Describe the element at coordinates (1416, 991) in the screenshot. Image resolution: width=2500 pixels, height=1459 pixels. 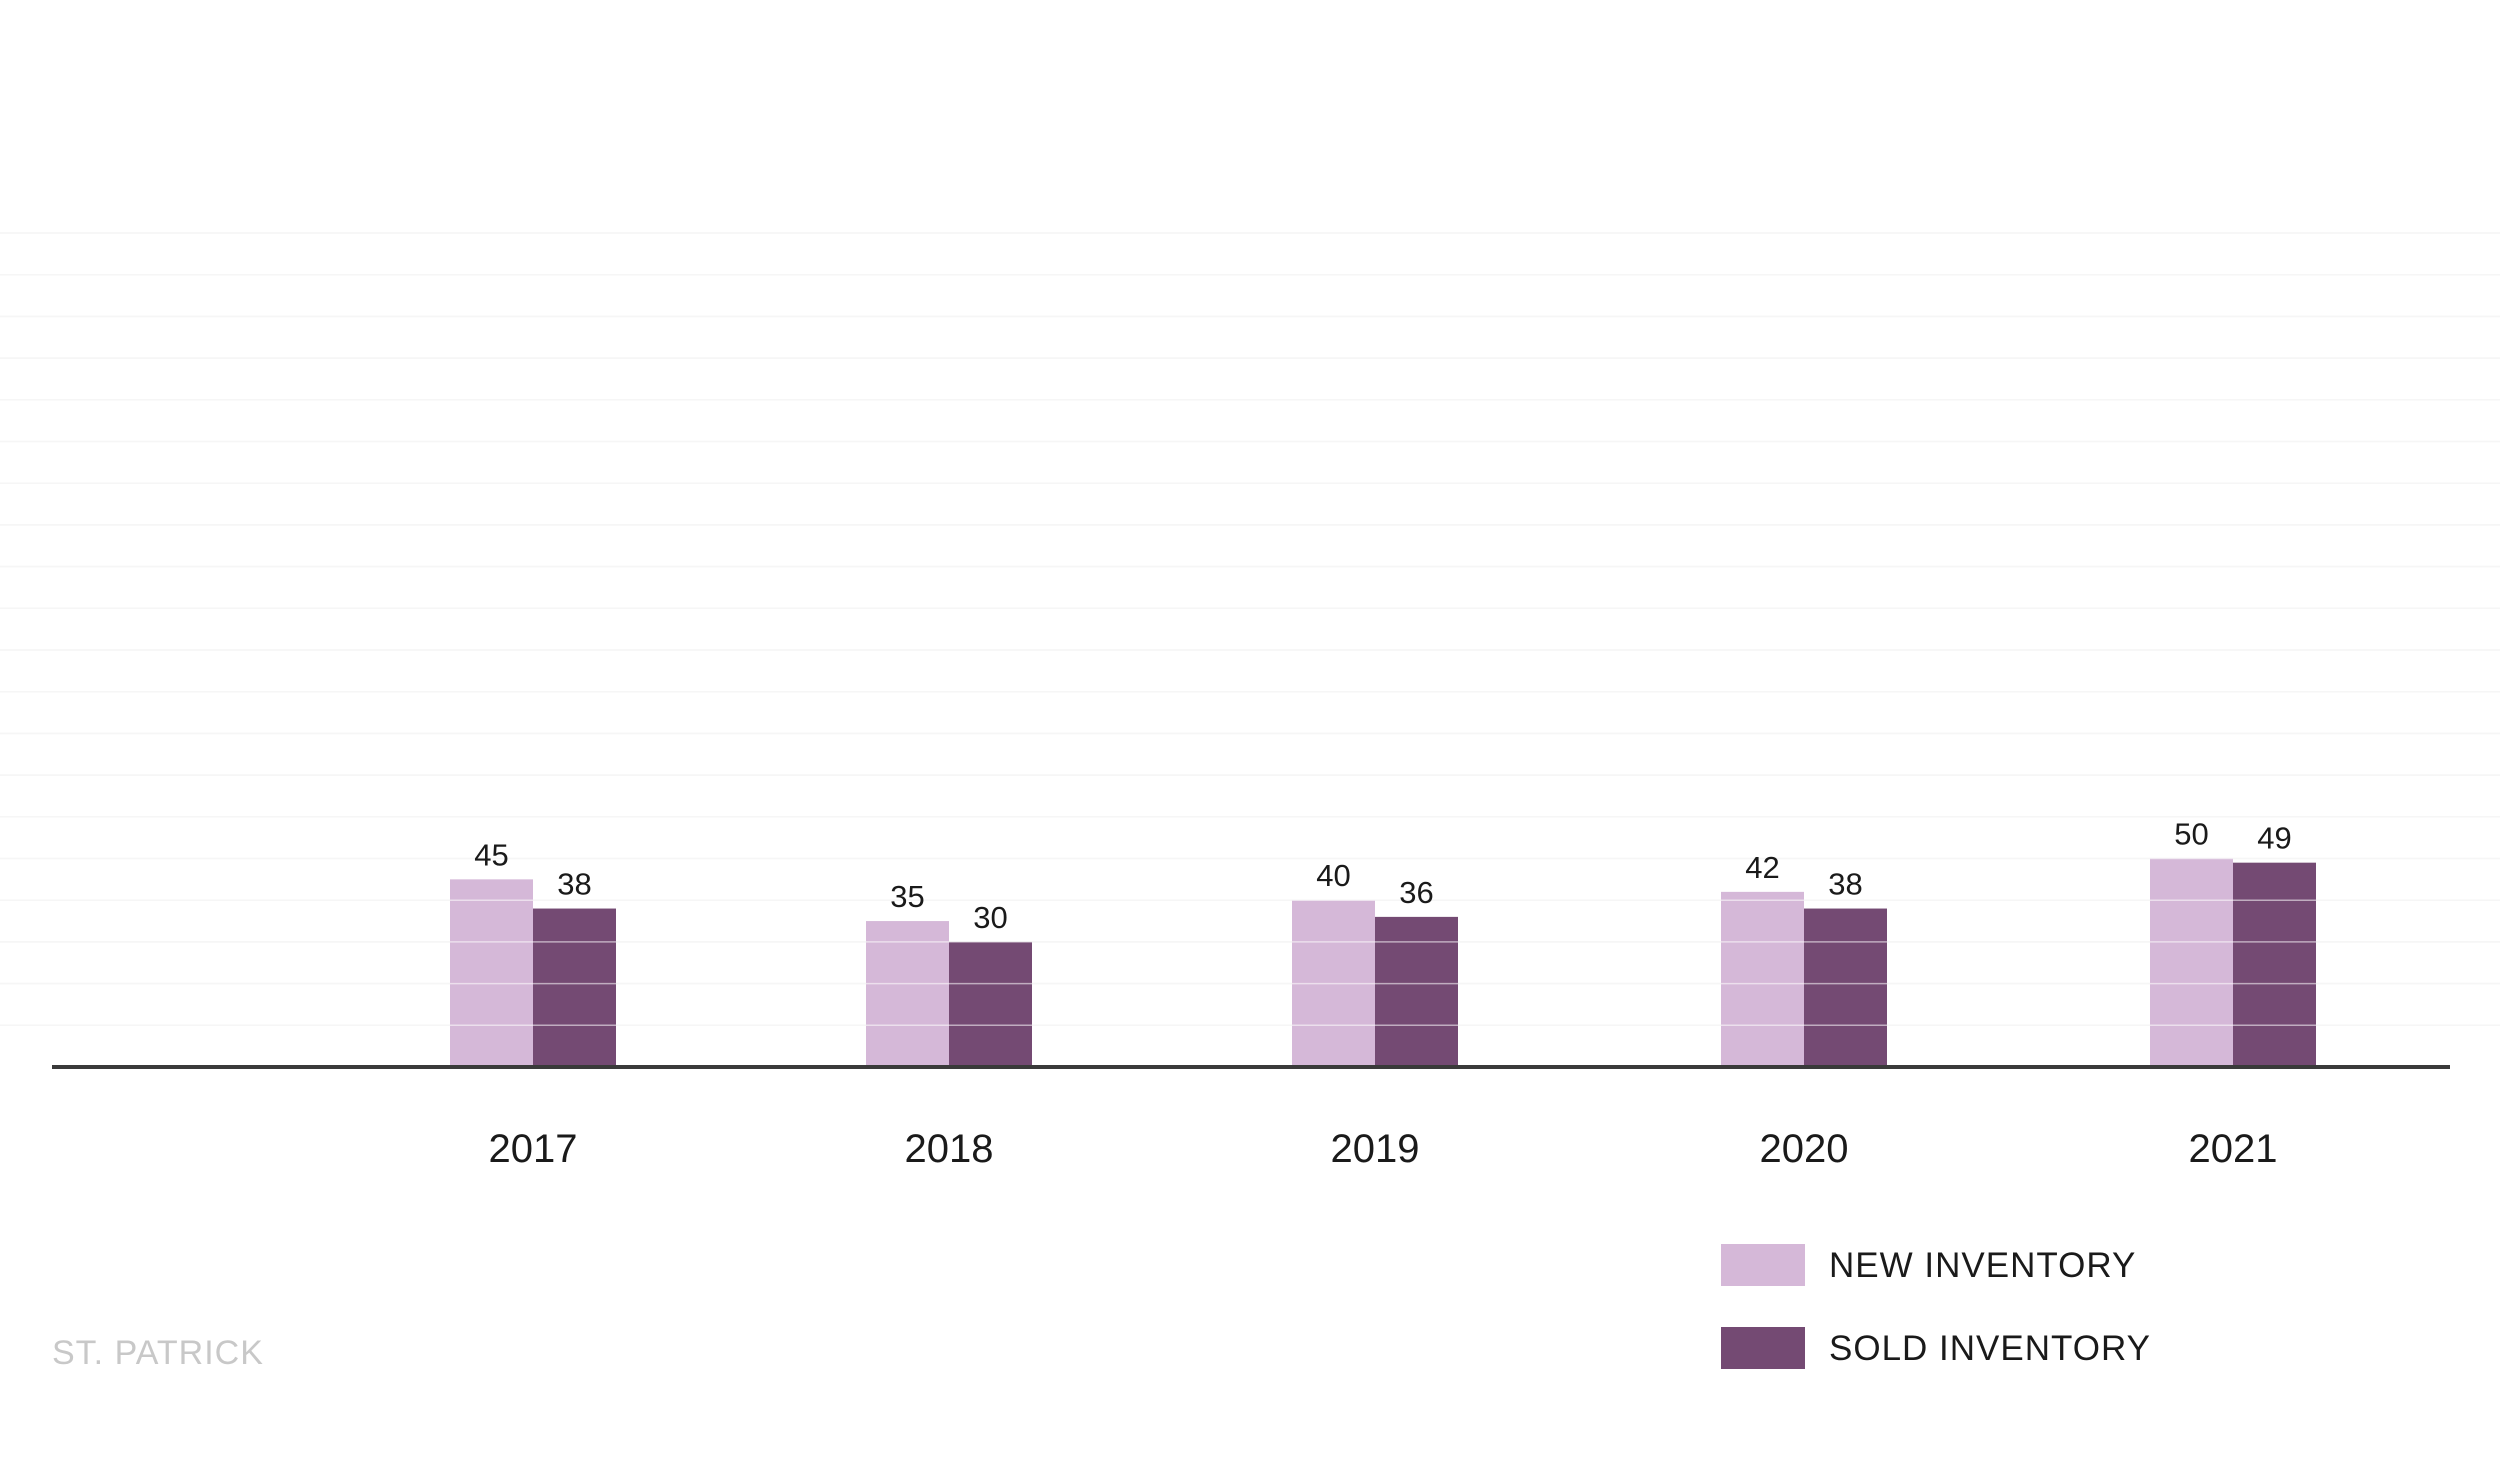
I see `bar-sold-inventory-2019` at that location.